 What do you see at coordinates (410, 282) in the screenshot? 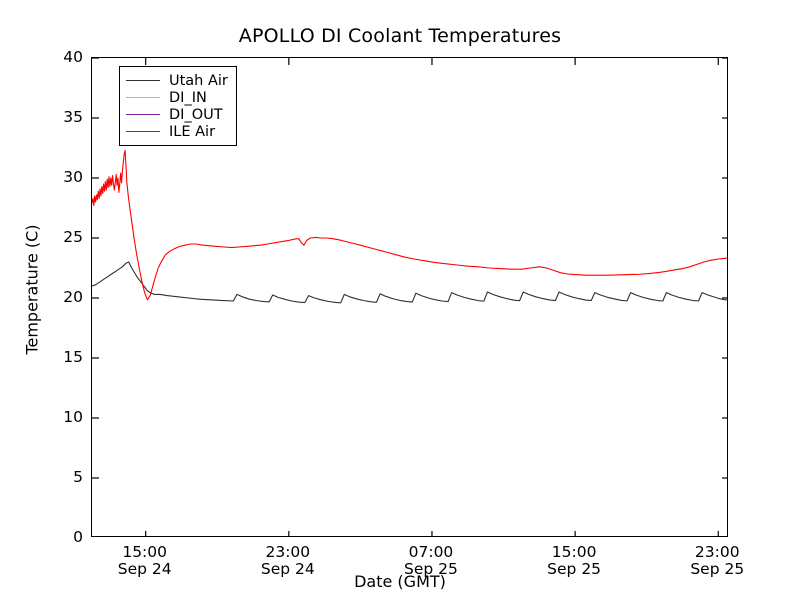
I see `series-line` at bounding box center [410, 282].